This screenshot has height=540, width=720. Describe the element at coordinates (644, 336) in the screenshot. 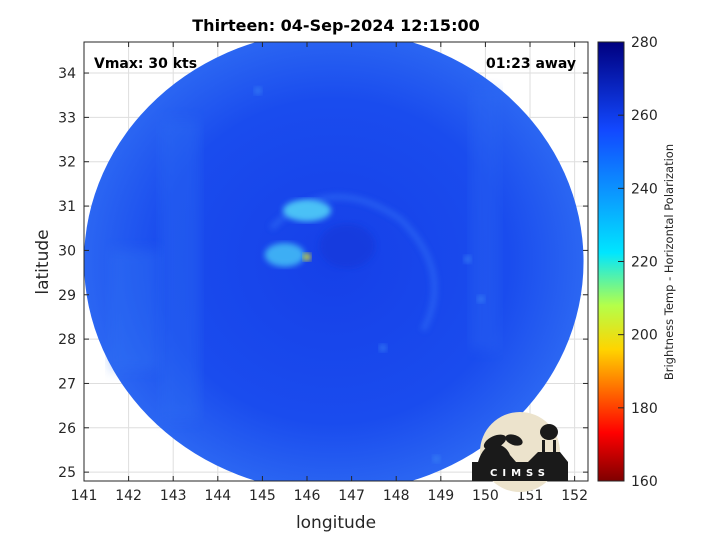

I see `colorbar-tick-label: 200` at that location.